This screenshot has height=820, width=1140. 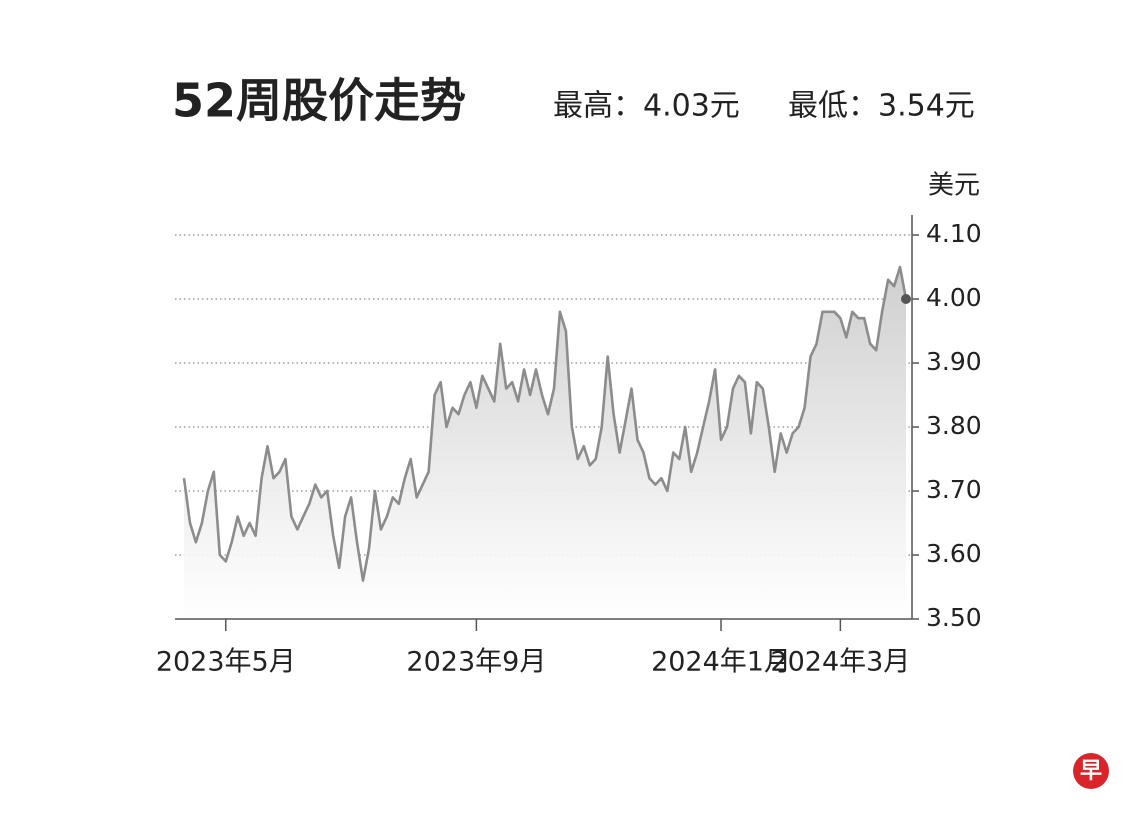 I want to click on last-point, so click(x=906, y=299).